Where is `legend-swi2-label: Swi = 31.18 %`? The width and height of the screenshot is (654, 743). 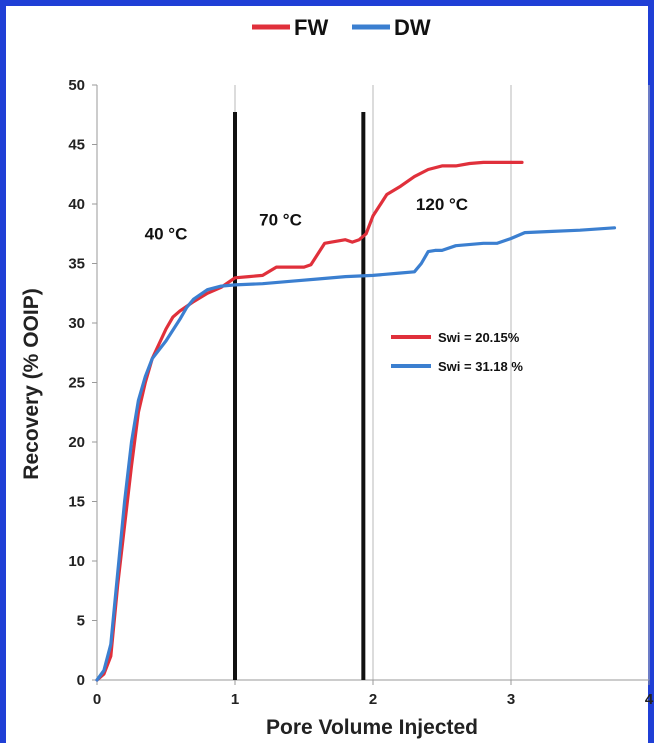
legend-swi2-label: Swi = 31.18 % is located at coordinates (480, 366).